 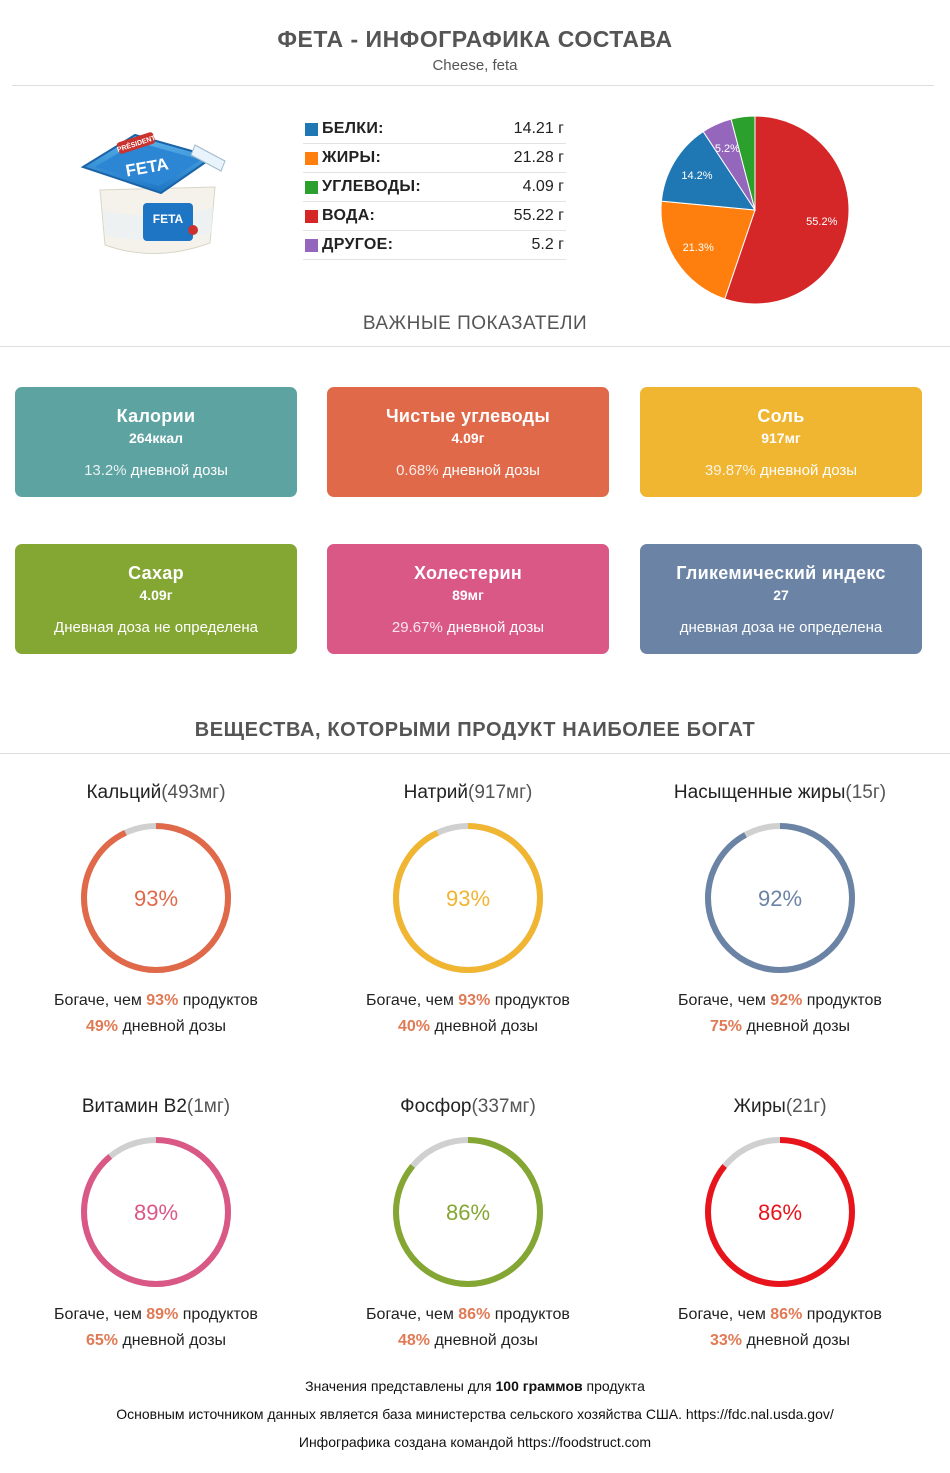 I want to click on rich-divider, so click(x=475, y=753).